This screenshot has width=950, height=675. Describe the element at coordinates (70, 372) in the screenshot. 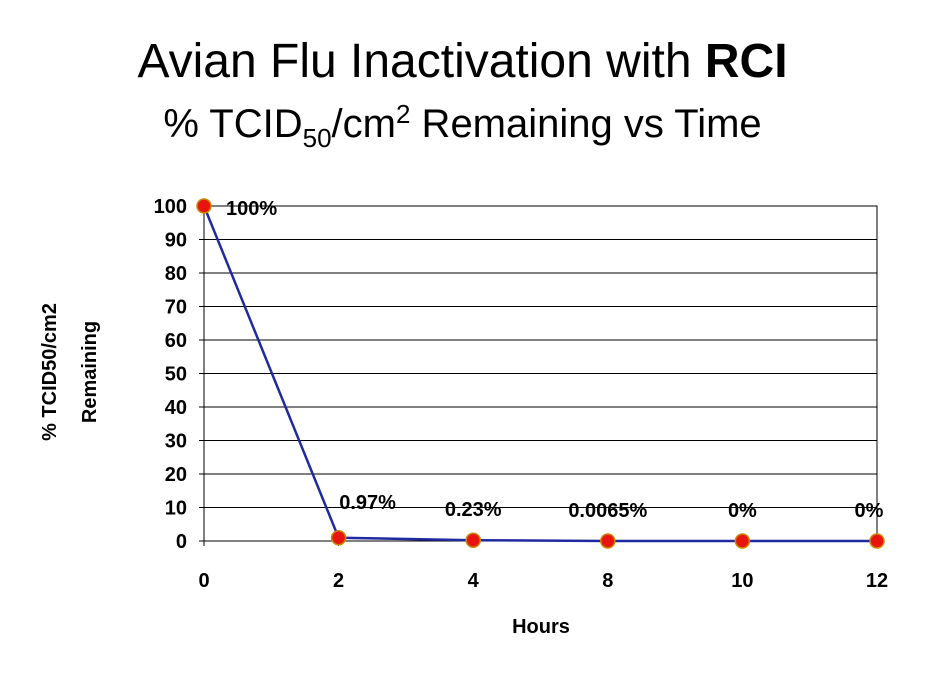

I see `y-axis-label: % TCID50/cm2 Remaining` at that location.